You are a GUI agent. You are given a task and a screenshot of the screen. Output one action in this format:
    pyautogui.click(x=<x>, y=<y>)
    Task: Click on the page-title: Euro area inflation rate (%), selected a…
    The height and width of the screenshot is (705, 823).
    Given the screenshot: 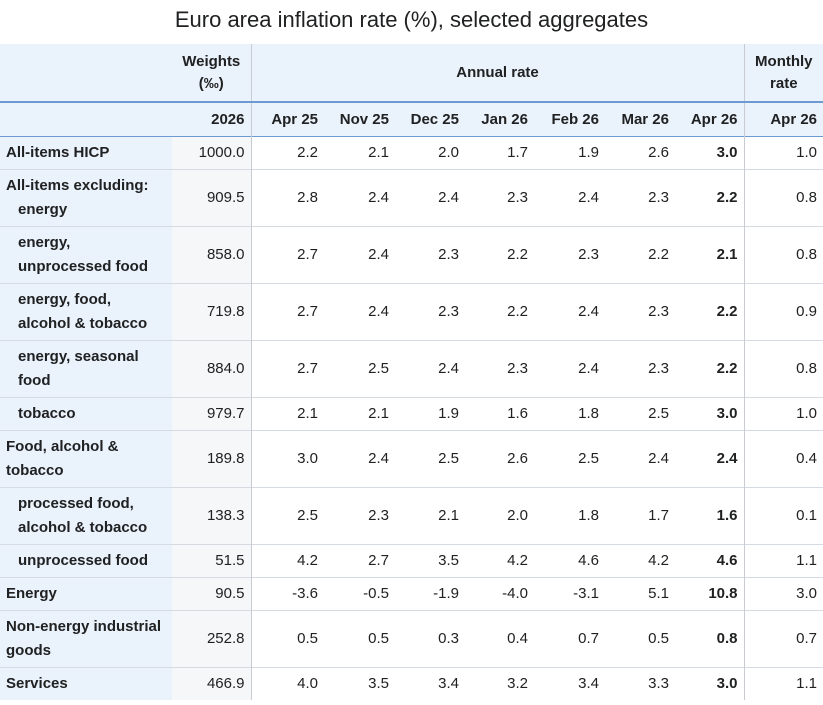 What is the action you would take?
    pyautogui.click(x=411, y=19)
    